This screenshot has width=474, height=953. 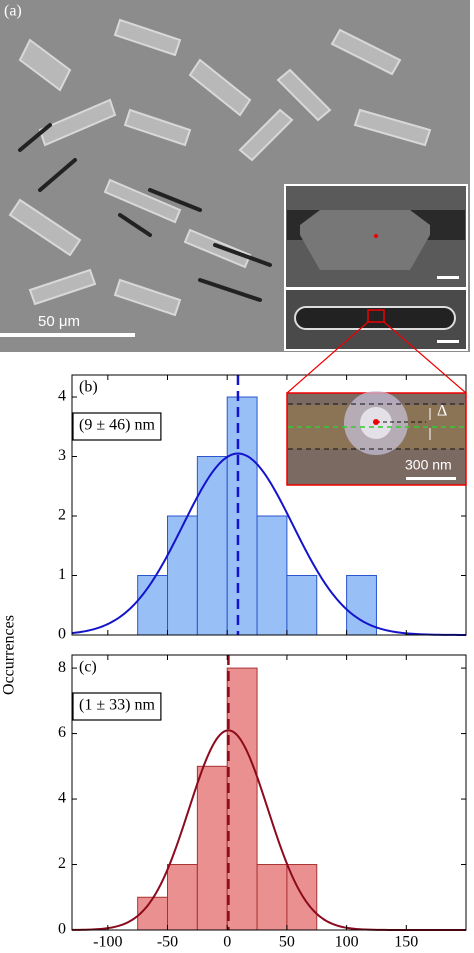 I want to click on panel-label: (b), so click(x=88, y=387).